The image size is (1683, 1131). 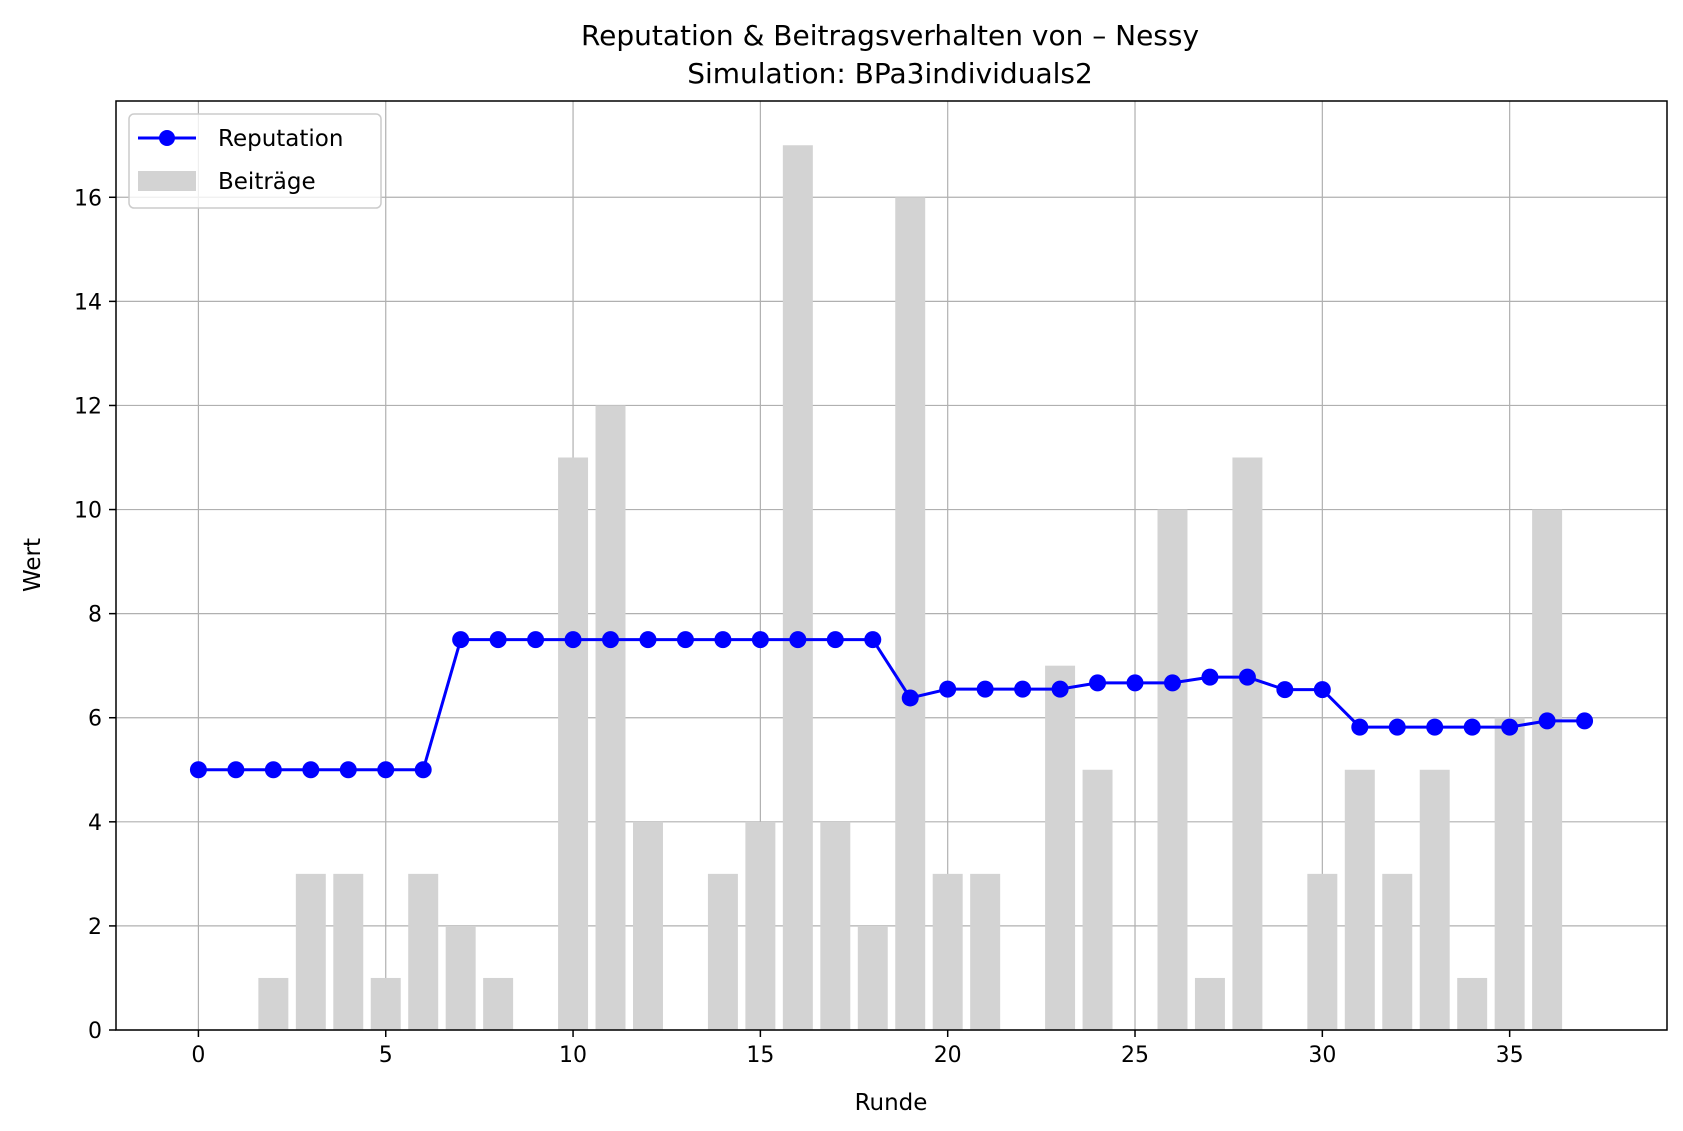 What do you see at coordinates (198, 1055) in the screenshot?
I see `x-tick-label: 0` at bounding box center [198, 1055].